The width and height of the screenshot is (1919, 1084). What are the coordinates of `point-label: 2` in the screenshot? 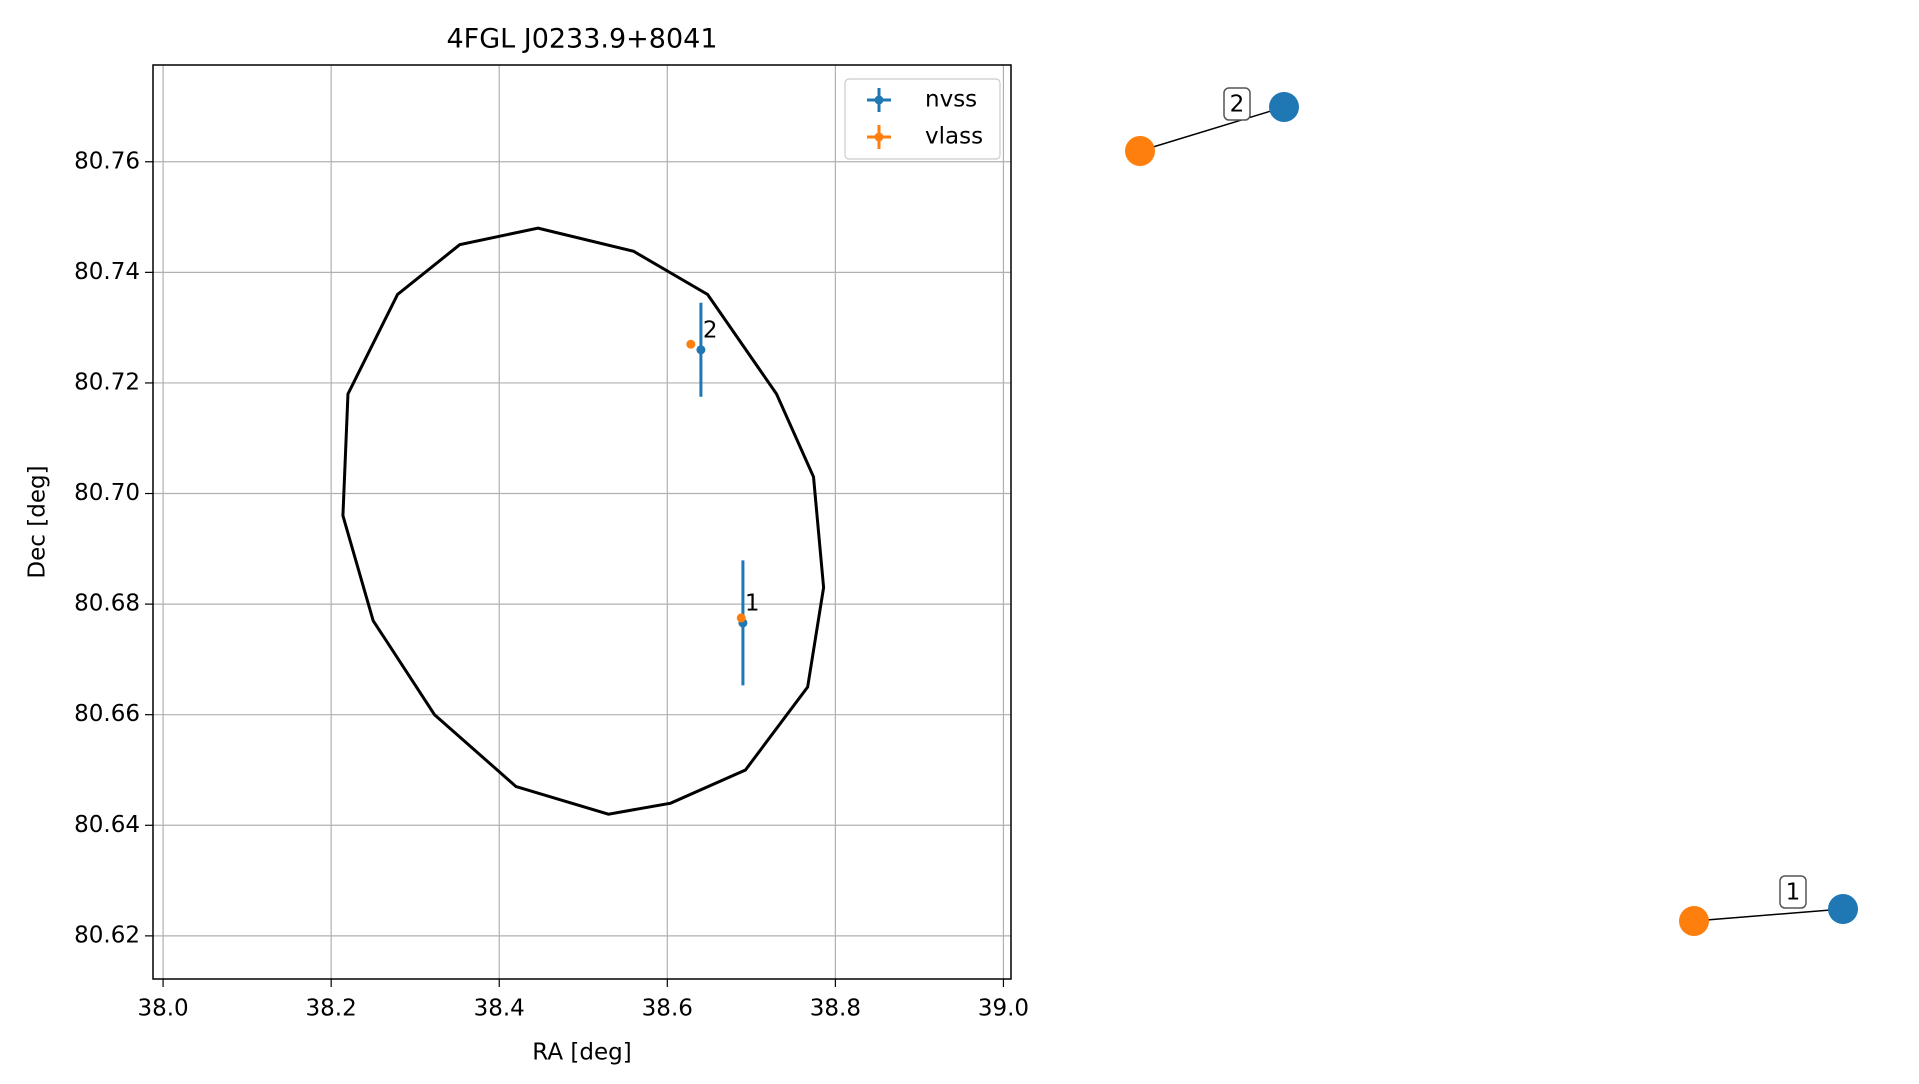 It's located at (710, 330).